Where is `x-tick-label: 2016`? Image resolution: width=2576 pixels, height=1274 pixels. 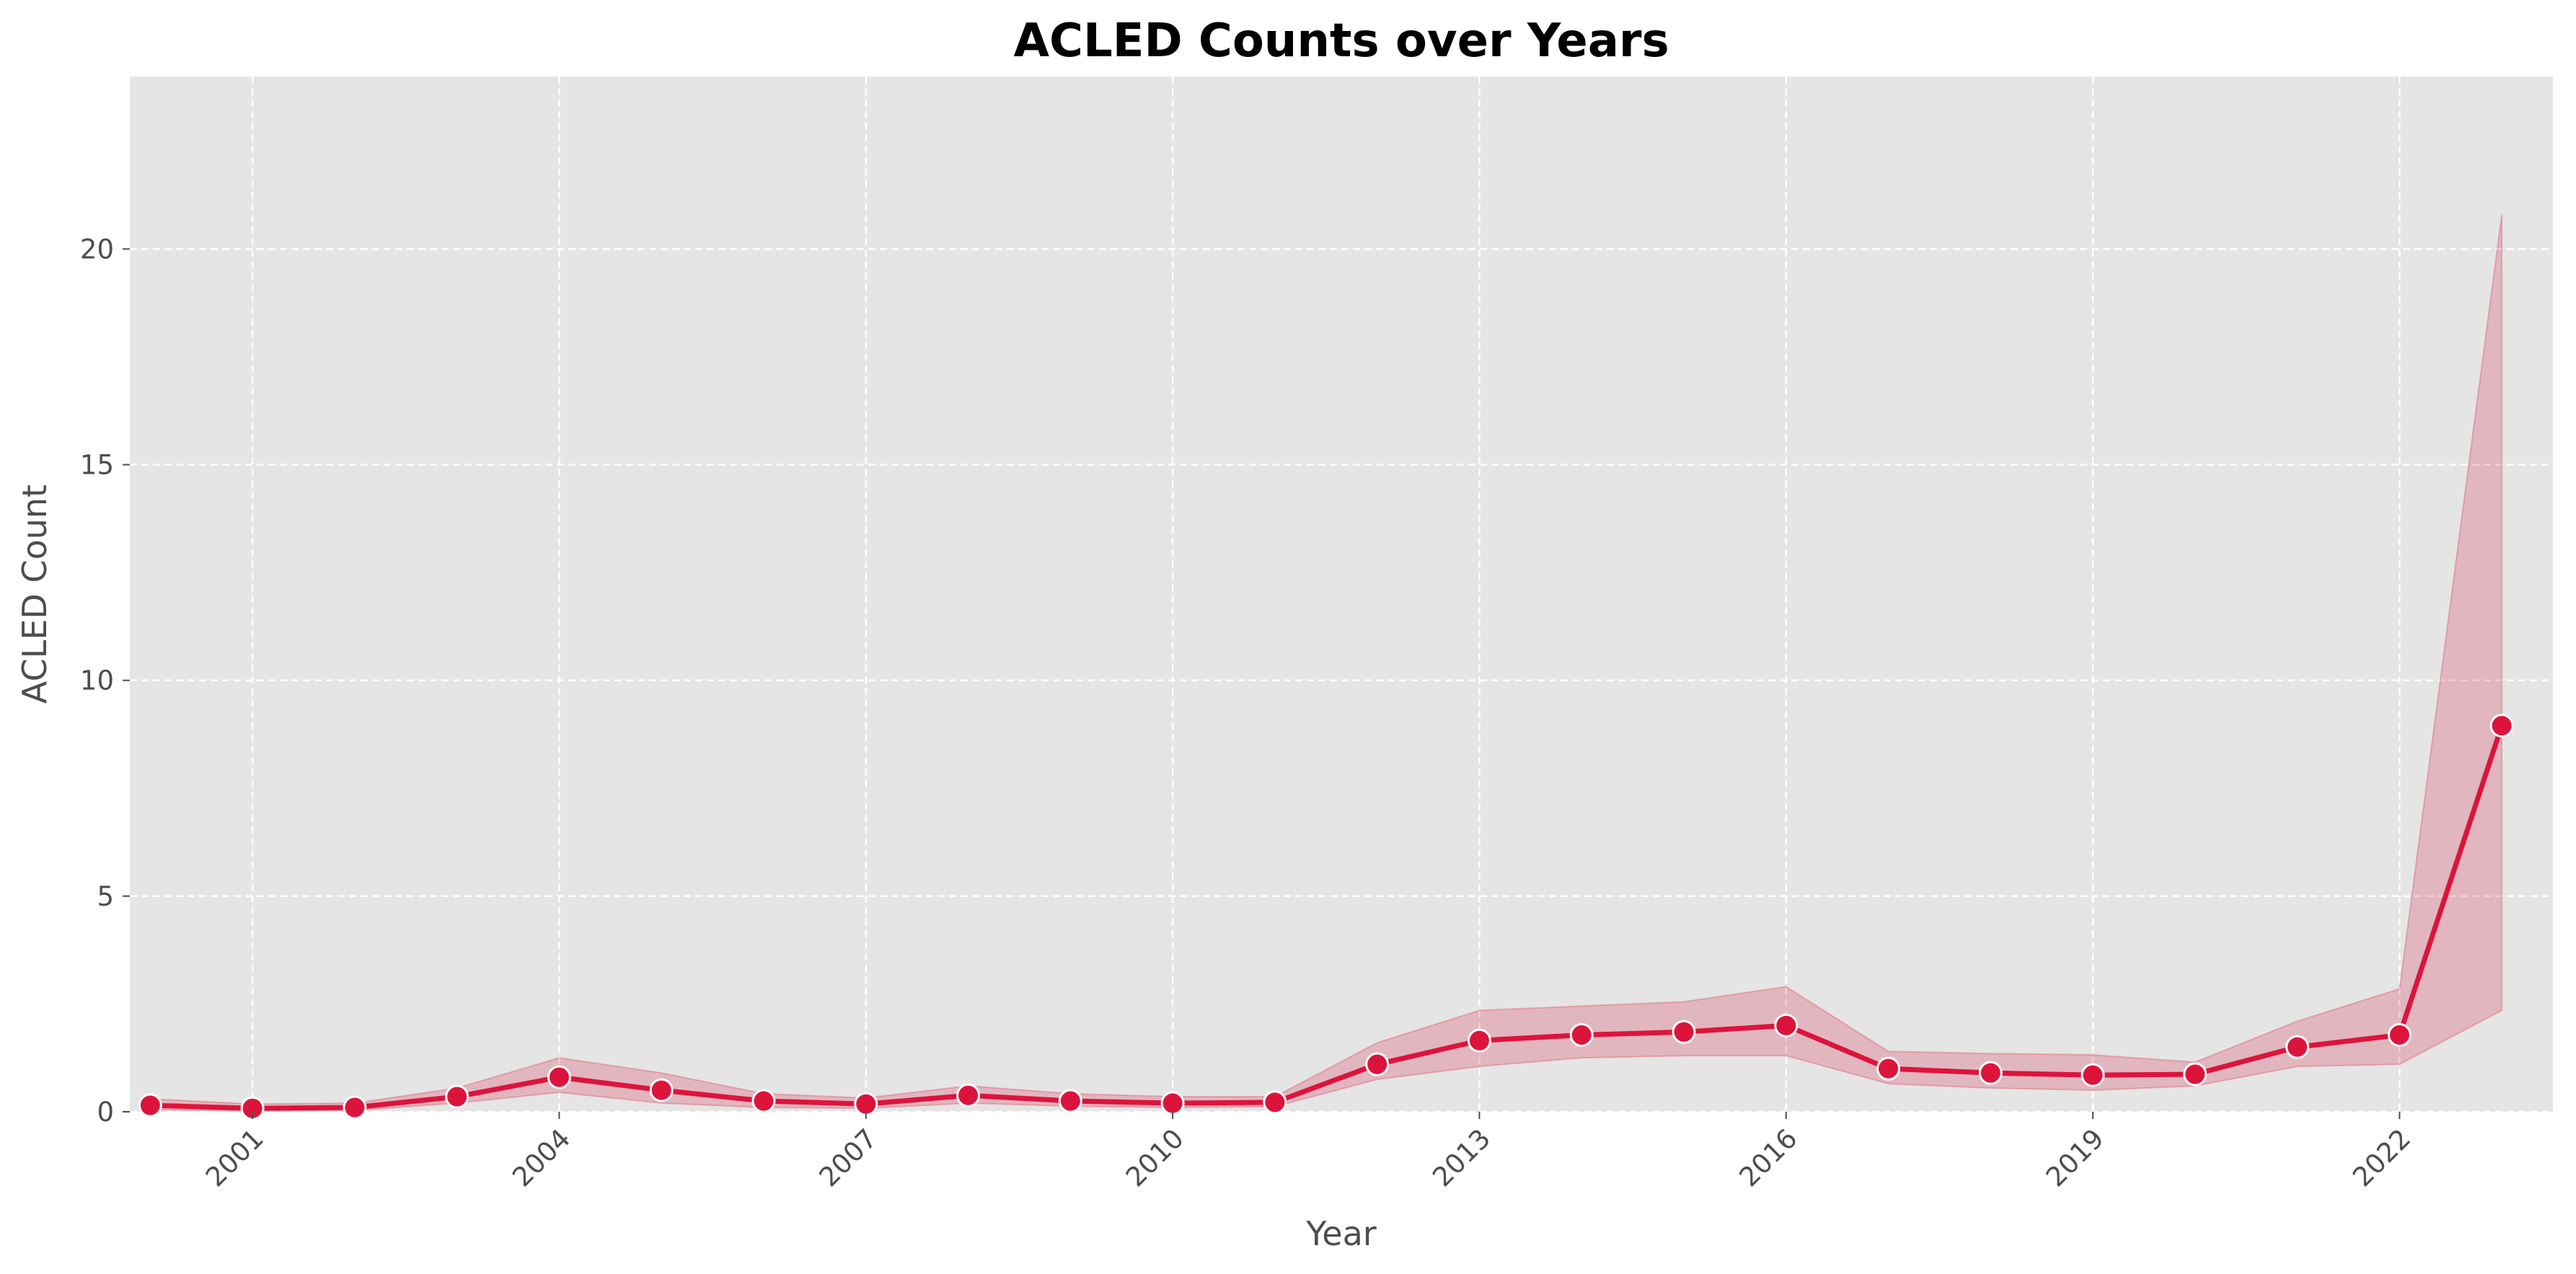
x-tick-label: 2016 is located at coordinates (1769, 1158).